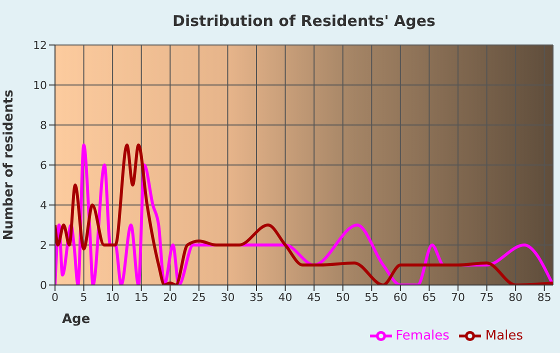  What do you see at coordinates (43, 125) in the screenshot?
I see `y-tick-label: 8` at bounding box center [43, 125].